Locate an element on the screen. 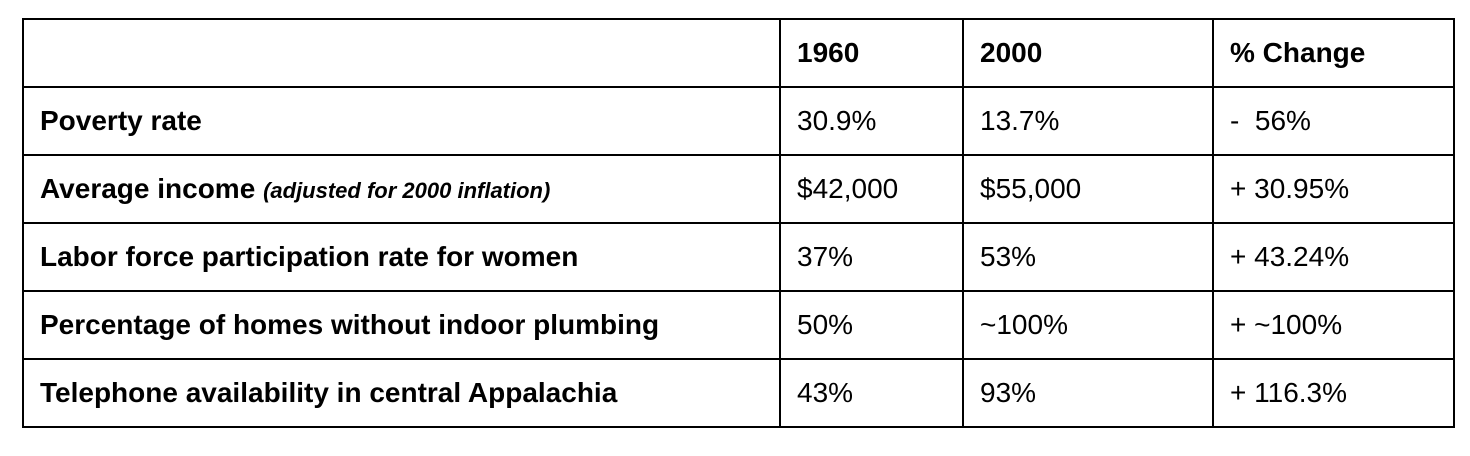  value-cell: 53% is located at coordinates (1088, 257).